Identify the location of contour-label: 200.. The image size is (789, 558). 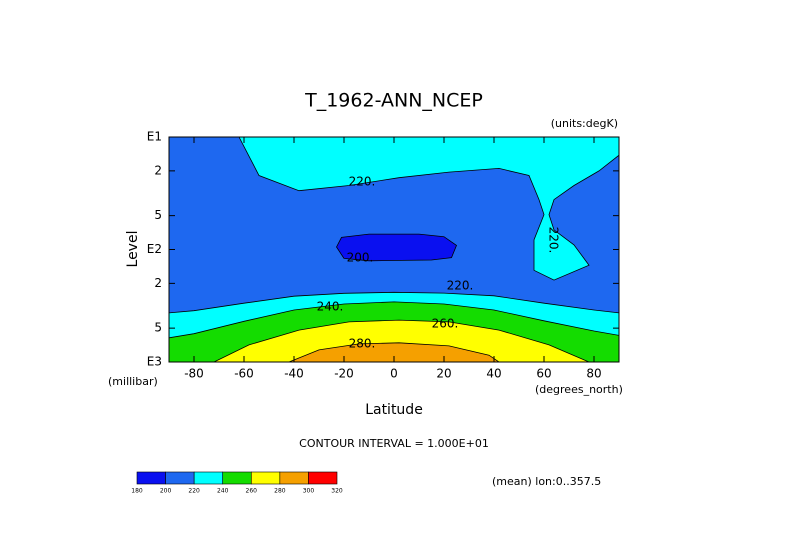
(360, 258).